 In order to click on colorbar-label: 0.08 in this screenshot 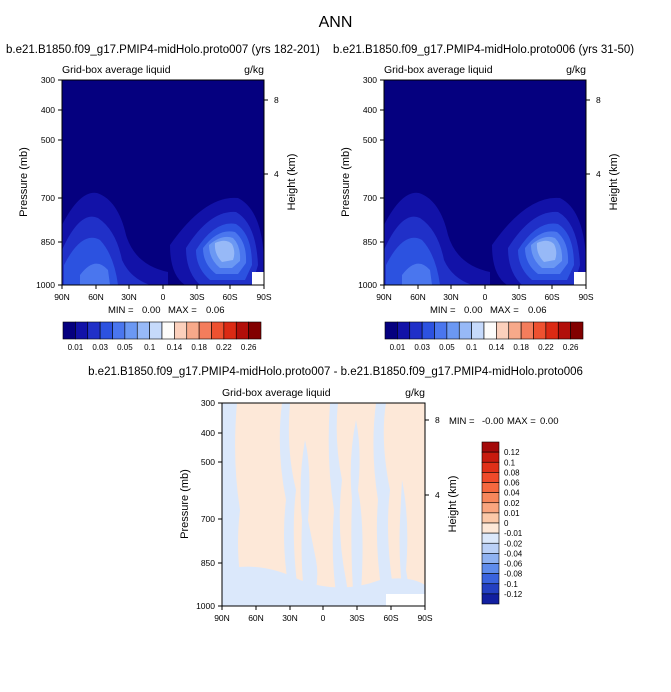, I will do `click(512, 472)`.